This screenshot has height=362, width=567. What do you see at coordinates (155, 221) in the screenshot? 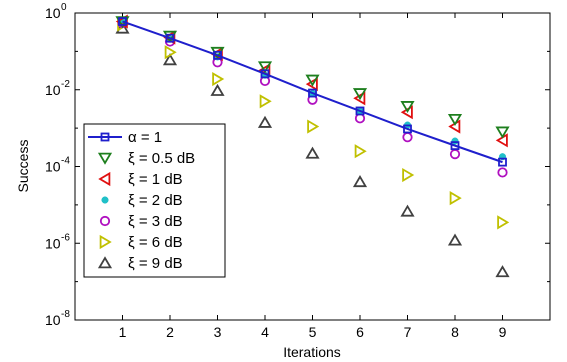
I see `legend-label: ξ = 3 dB` at bounding box center [155, 221].